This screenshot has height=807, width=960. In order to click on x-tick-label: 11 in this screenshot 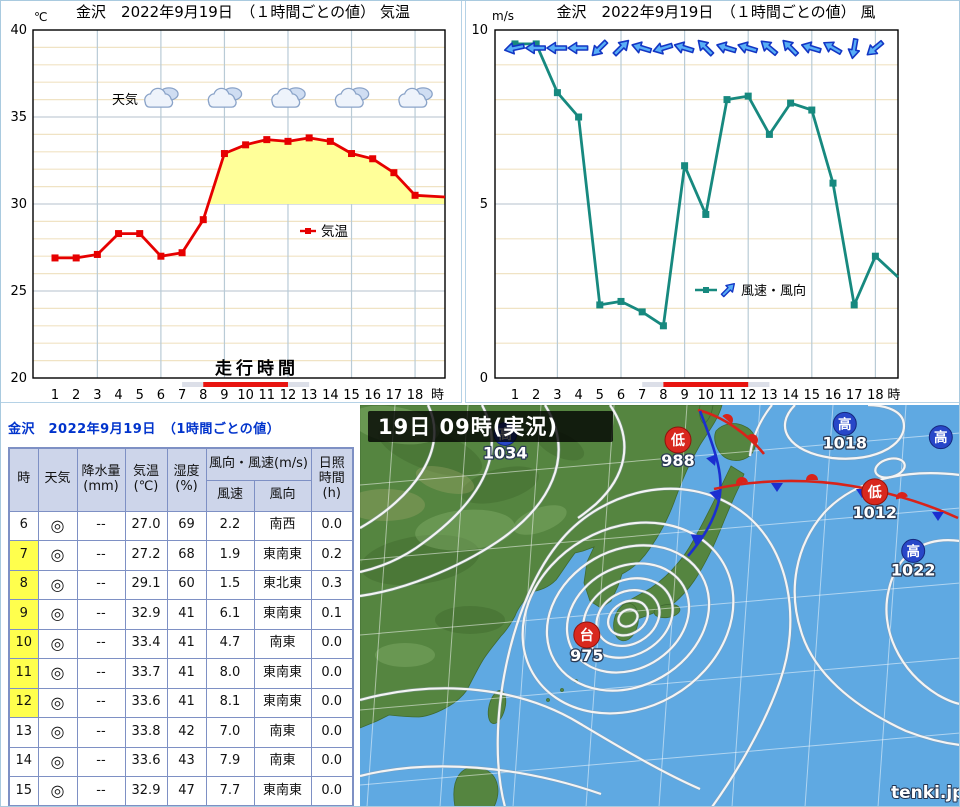, I will do `click(267, 395)`.